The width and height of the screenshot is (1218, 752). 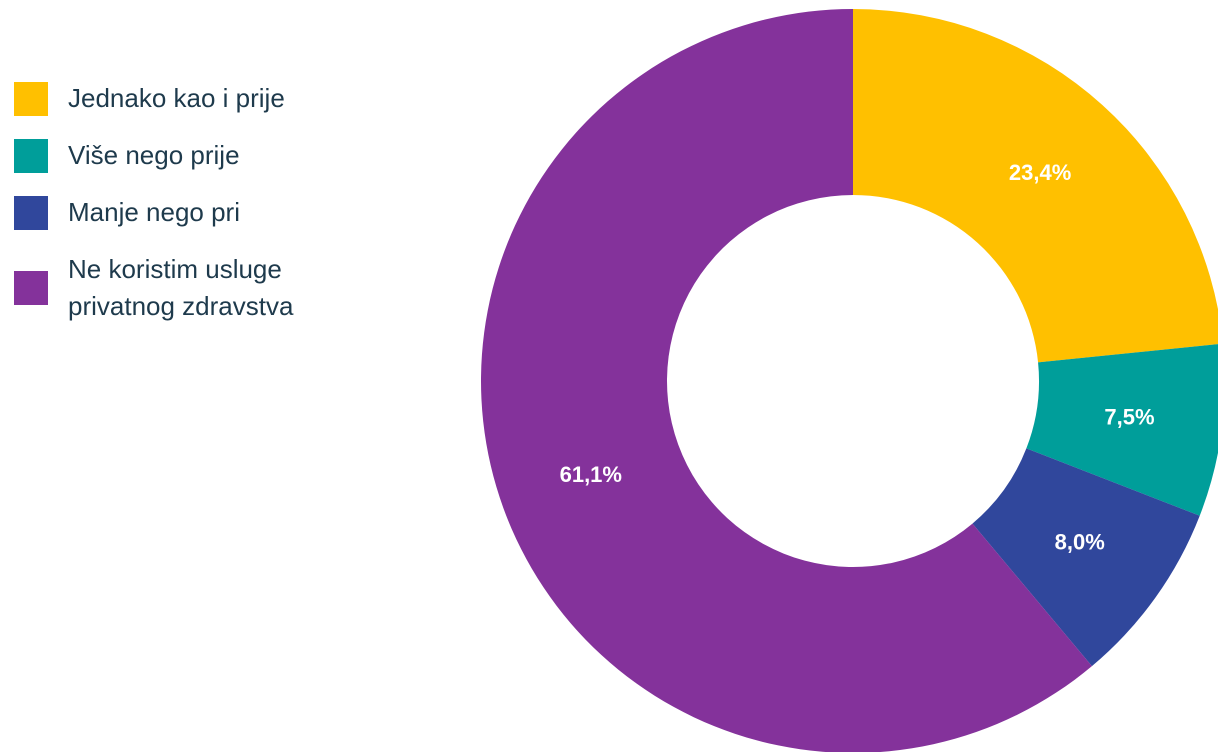 I want to click on value-label: 8,0%, so click(x=1080, y=541).